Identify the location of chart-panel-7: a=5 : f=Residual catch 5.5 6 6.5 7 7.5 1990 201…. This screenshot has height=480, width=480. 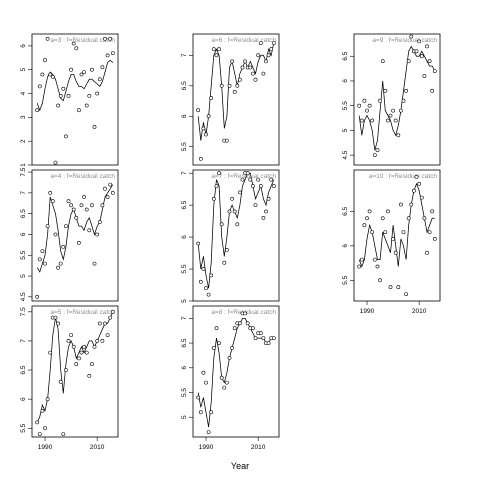
(69, 378).